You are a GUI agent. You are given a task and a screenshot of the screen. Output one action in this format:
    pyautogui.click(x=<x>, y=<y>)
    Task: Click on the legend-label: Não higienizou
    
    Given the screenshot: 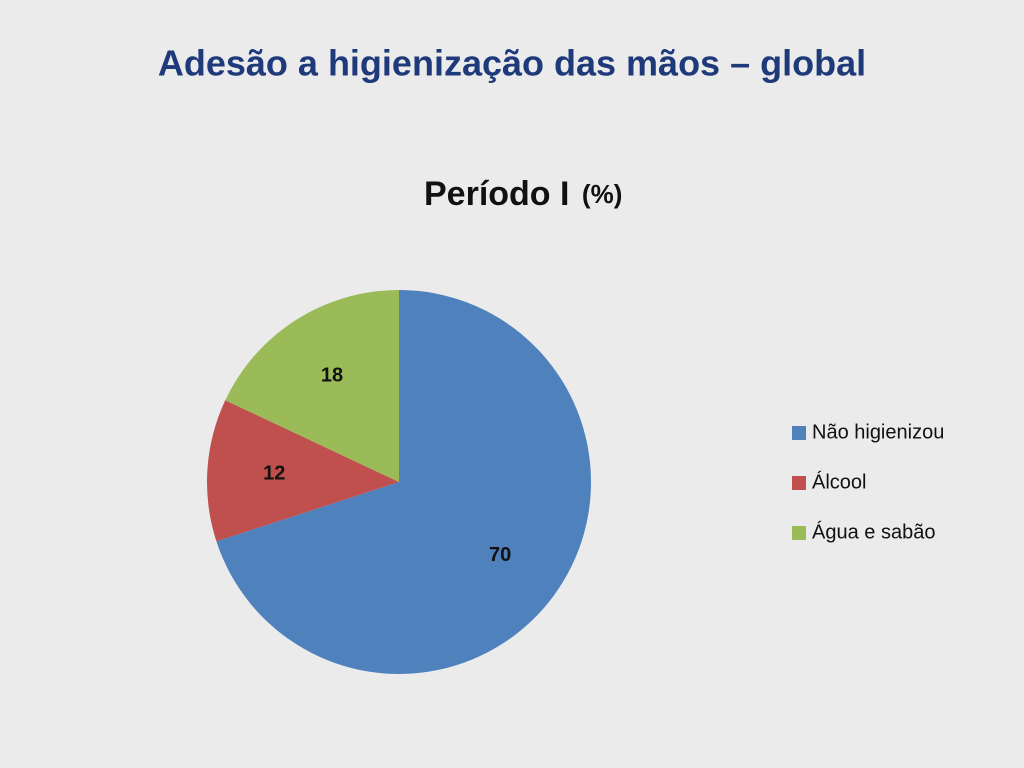 What is the action you would take?
    pyautogui.click(x=878, y=432)
    